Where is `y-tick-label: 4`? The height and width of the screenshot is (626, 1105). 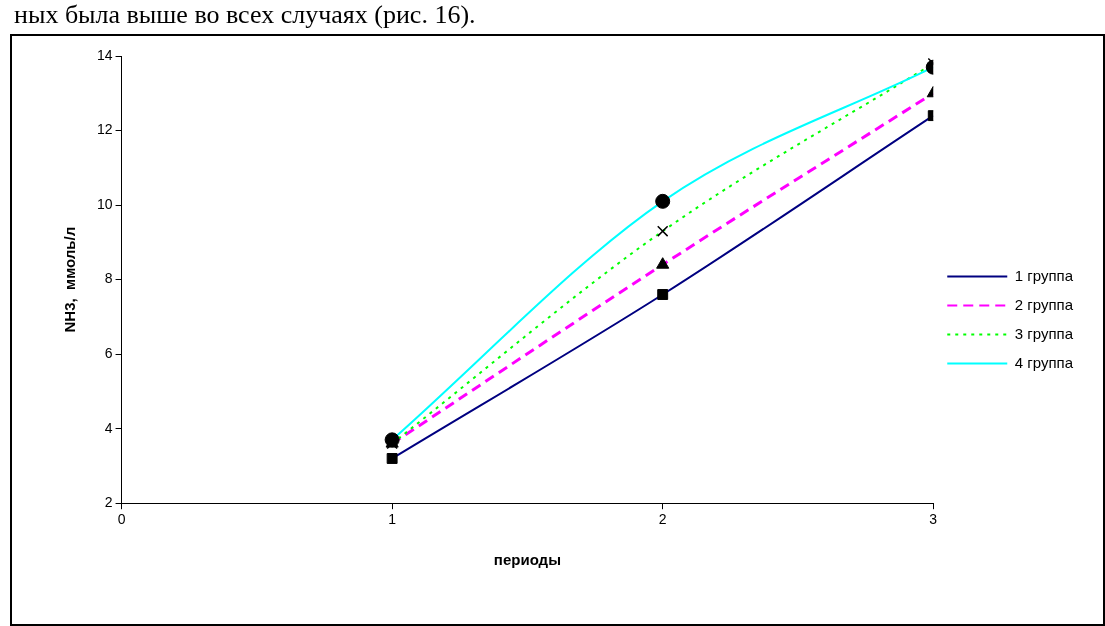
y-tick-label: 4 is located at coordinates (108, 427).